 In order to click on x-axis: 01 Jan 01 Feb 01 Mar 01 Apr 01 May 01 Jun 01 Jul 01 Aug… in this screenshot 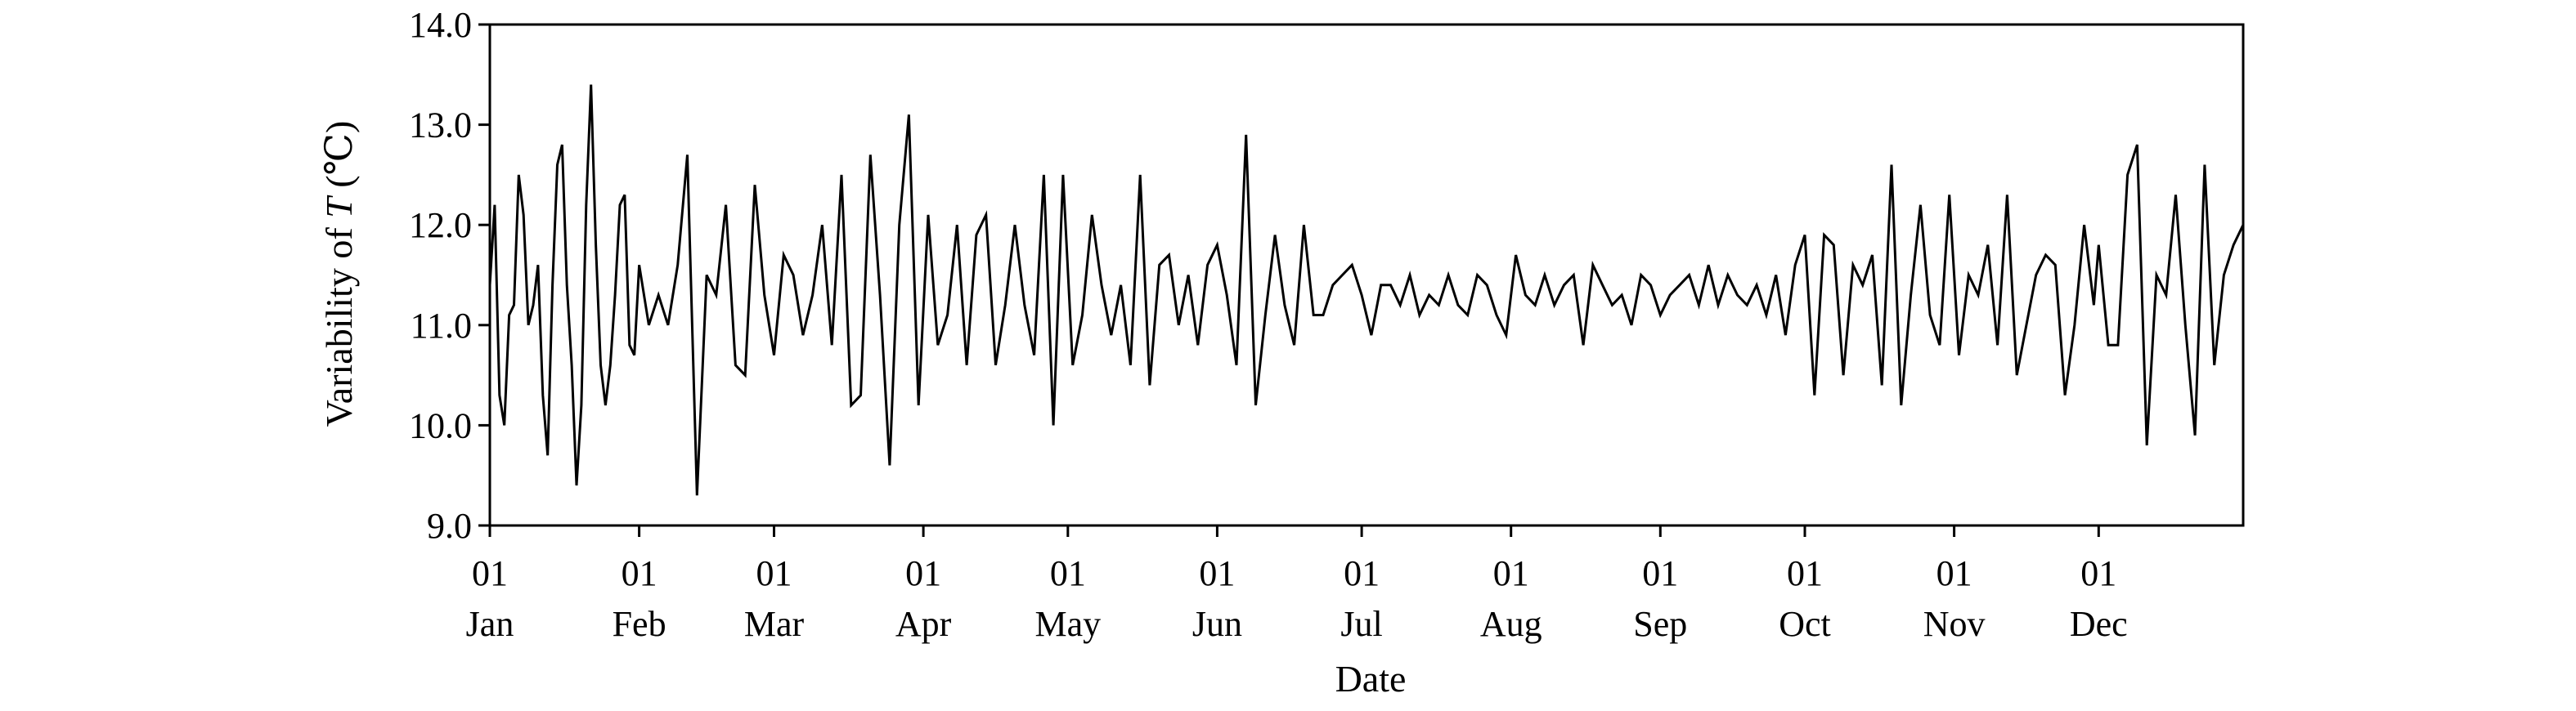, I will do `click(1297, 584)`.